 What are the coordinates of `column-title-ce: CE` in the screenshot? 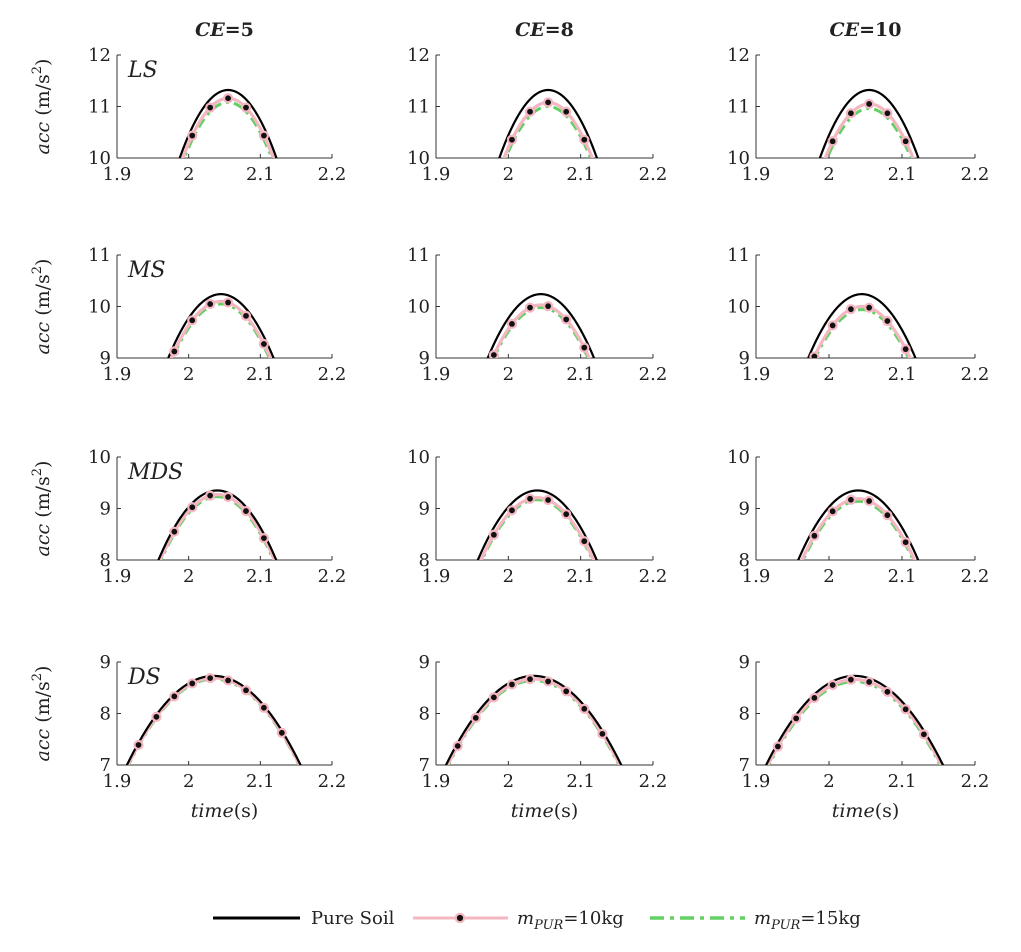 It's located at (530, 30).